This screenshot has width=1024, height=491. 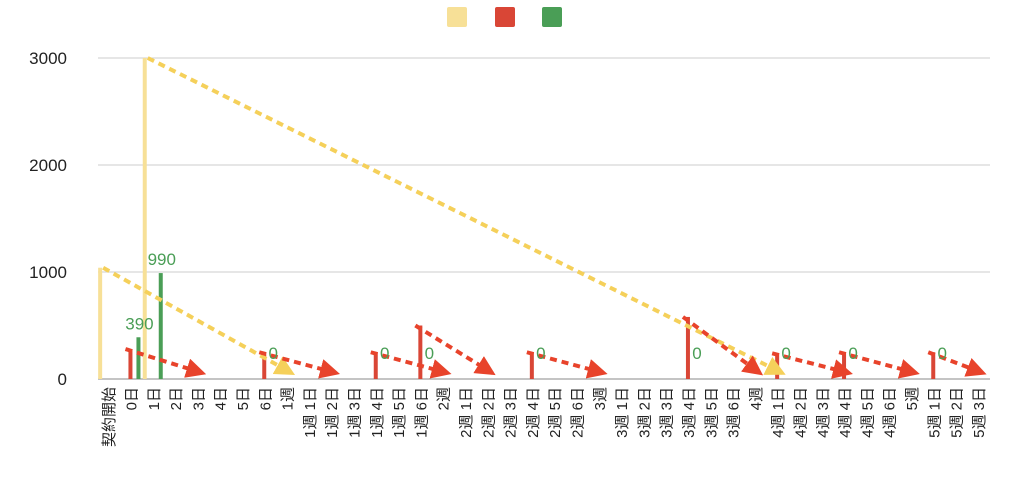 I want to click on x-tick-label: 3週 2日, so click(x=644, y=412).